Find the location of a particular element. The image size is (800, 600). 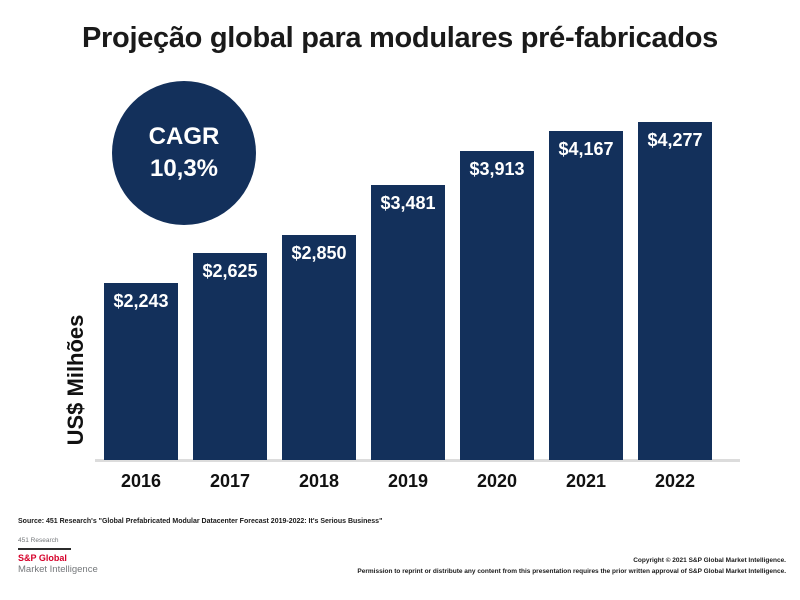

bar-value-label: $4,277 is located at coordinates (675, 140).